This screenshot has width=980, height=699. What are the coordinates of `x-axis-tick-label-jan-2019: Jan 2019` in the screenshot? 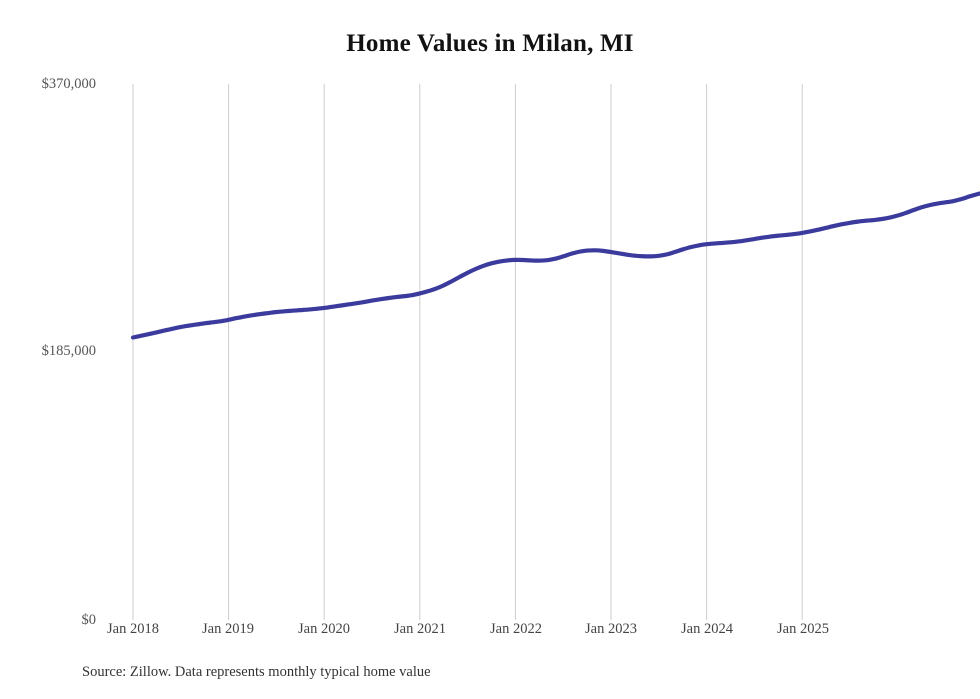 It's located at (228, 629).